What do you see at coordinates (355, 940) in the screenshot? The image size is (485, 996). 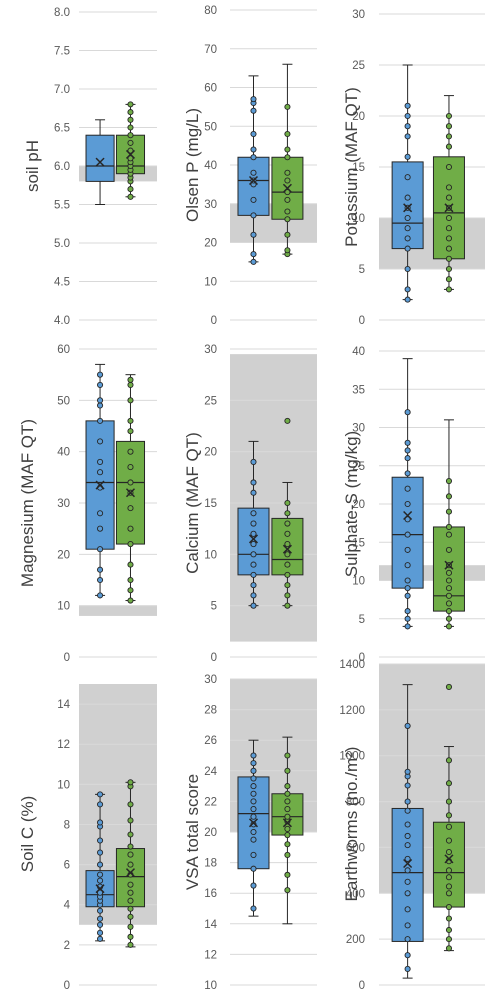 I see `y-tick-label: 200` at bounding box center [355, 940].